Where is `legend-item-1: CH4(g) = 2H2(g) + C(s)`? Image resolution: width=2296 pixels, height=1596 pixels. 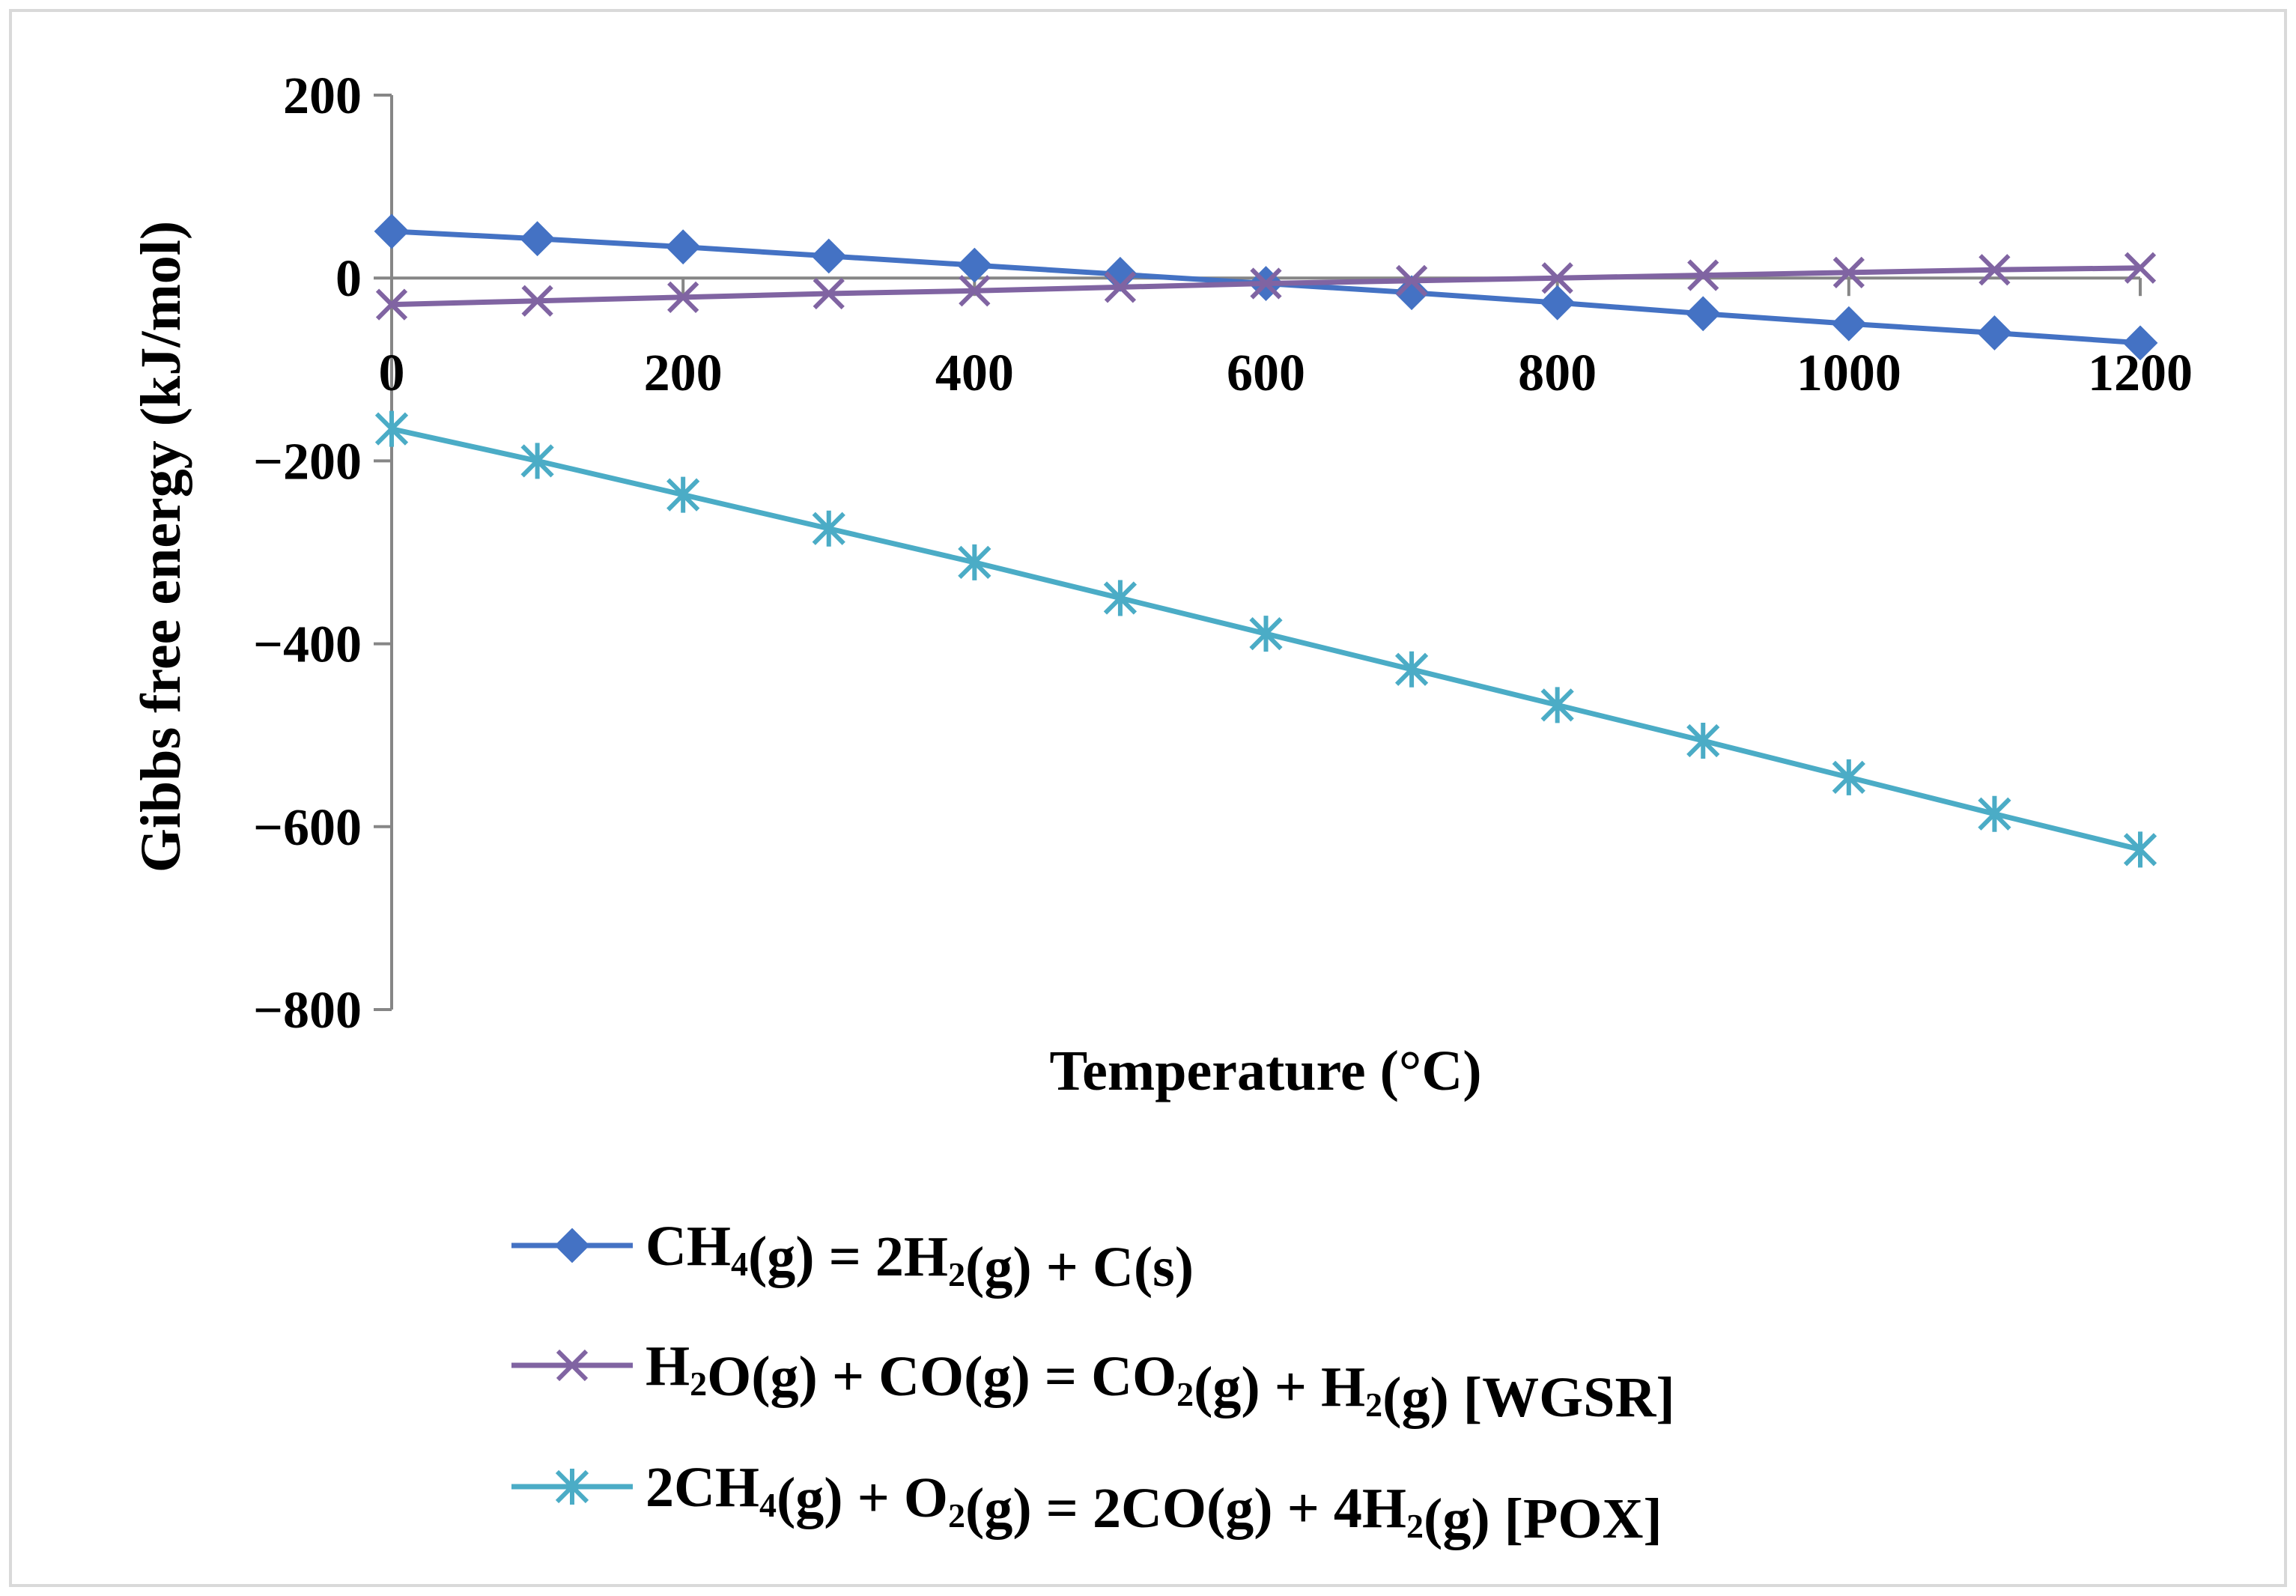 legend-item-1: CH4(g) = 2H2(g) + C(s) is located at coordinates (852, 1257).